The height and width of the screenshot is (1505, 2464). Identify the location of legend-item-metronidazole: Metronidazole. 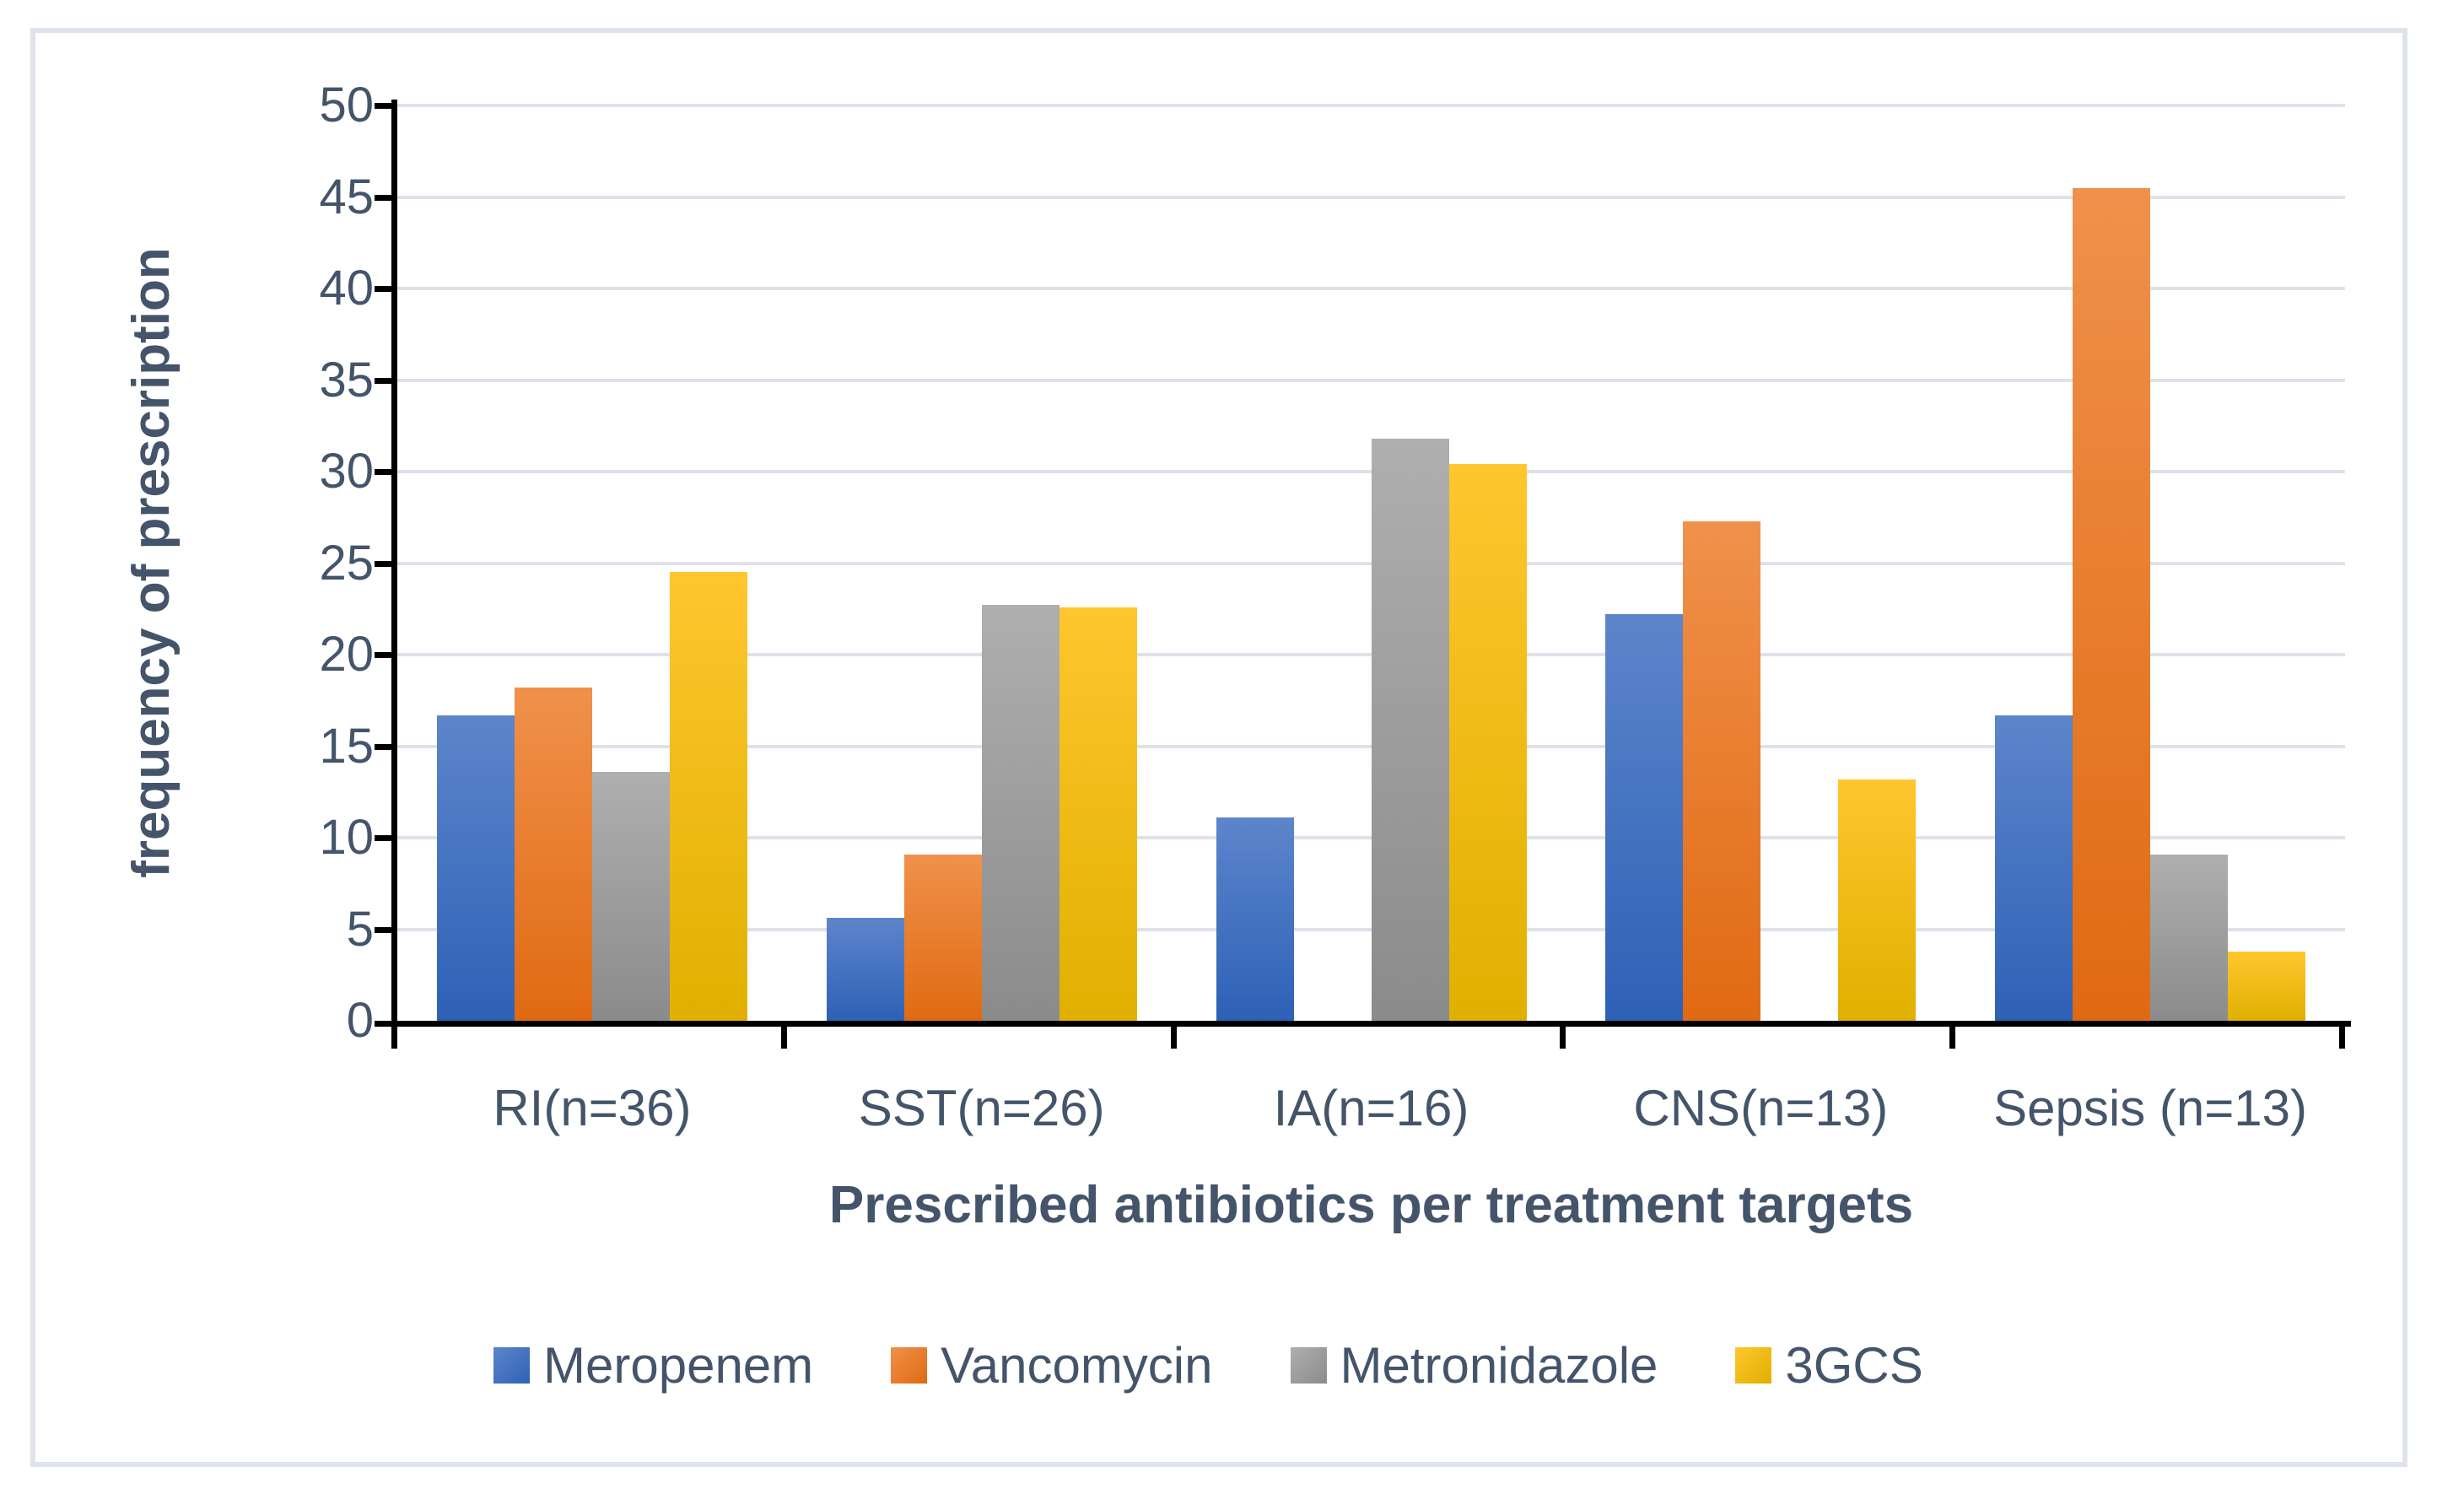
(1474, 1365).